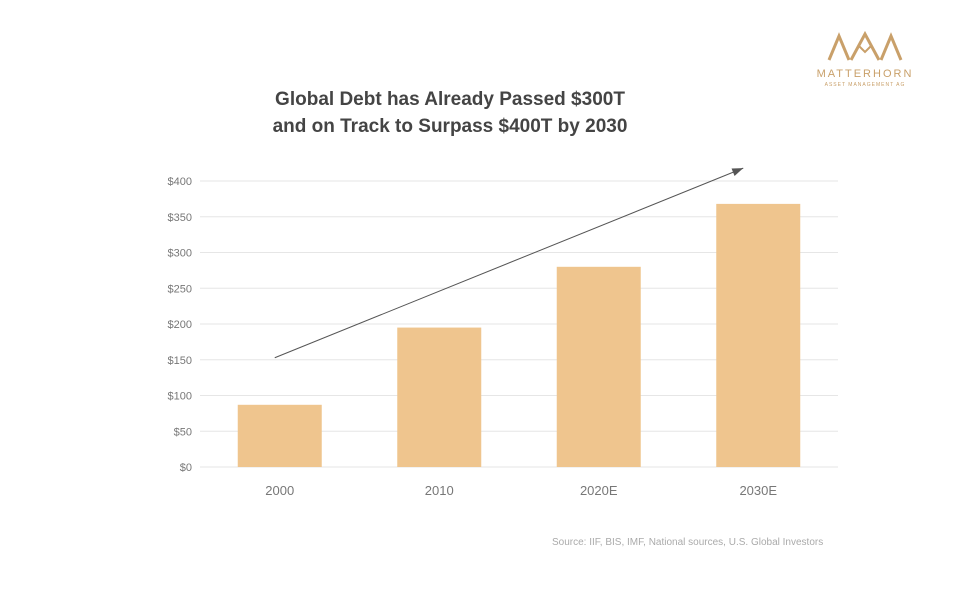 The image size is (975, 592). Describe the element at coordinates (439, 490) in the screenshot. I see `x-tick-label: 2010` at that location.